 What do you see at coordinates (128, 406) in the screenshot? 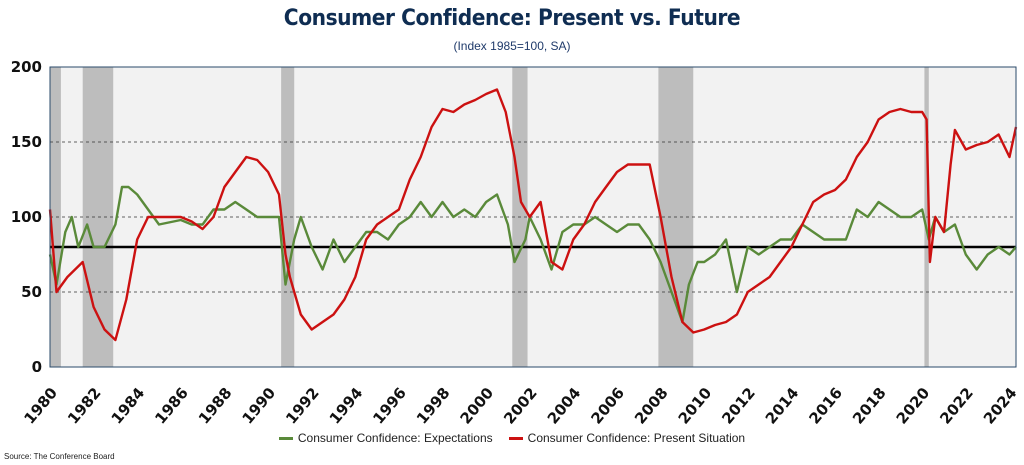
I see `x-tick-label: 1984` at bounding box center [128, 406].